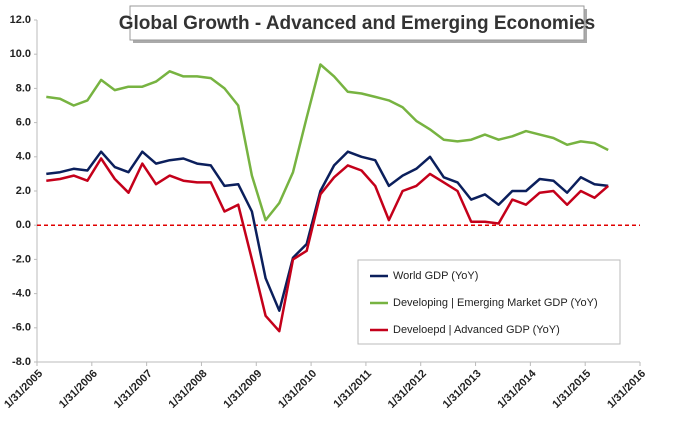 The height and width of the screenshot is (424, 680). Describe the element at coordinates (20, 54) in the screenshot. I see `y-tick-label: 10.0` at that location.